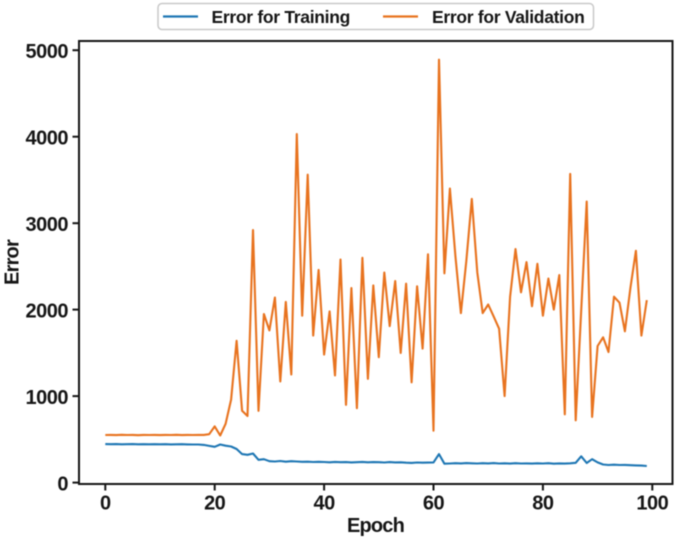 The height and width of the screenshot is (541, 676). Describe the element at coordinates (13, 262) in the screenshot. I see `svg-text: Error` at that location.